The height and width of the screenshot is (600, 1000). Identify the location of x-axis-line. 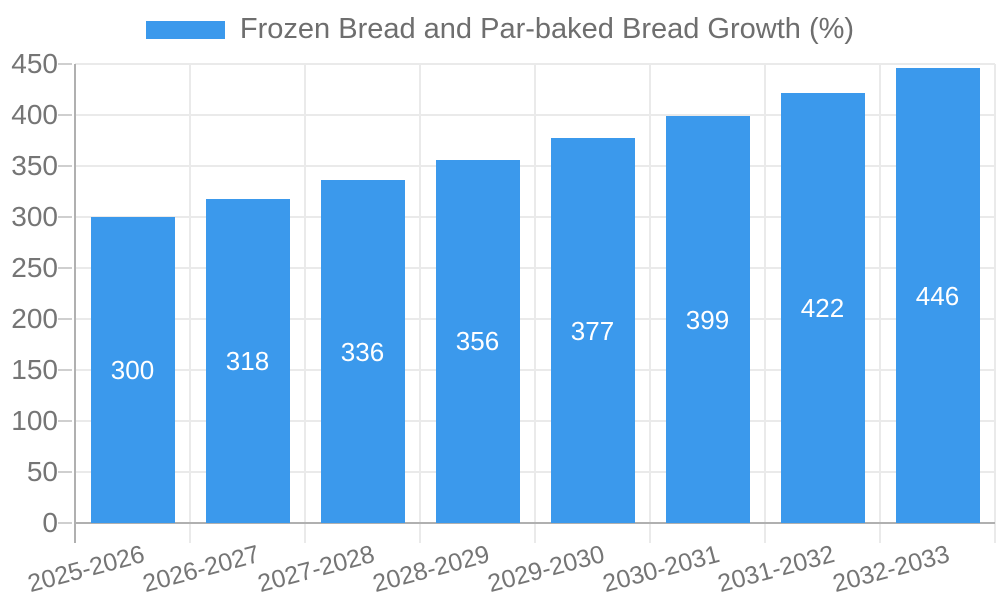
(535, 523).